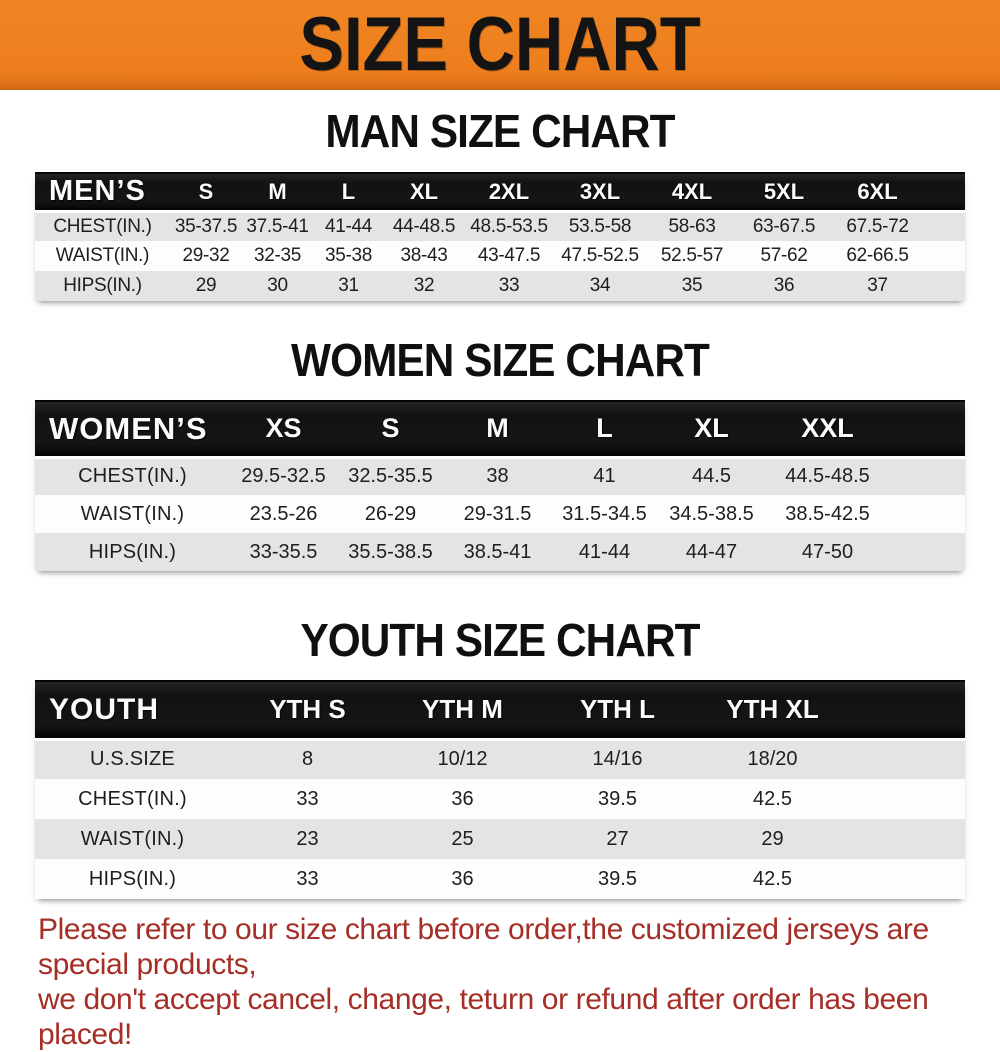 This screenshot has width=1000, height=1052. What do you see at coordinates (307, 839) in the screenshot?
I see `measurement-value: 23` at bounding box center [307, 839].